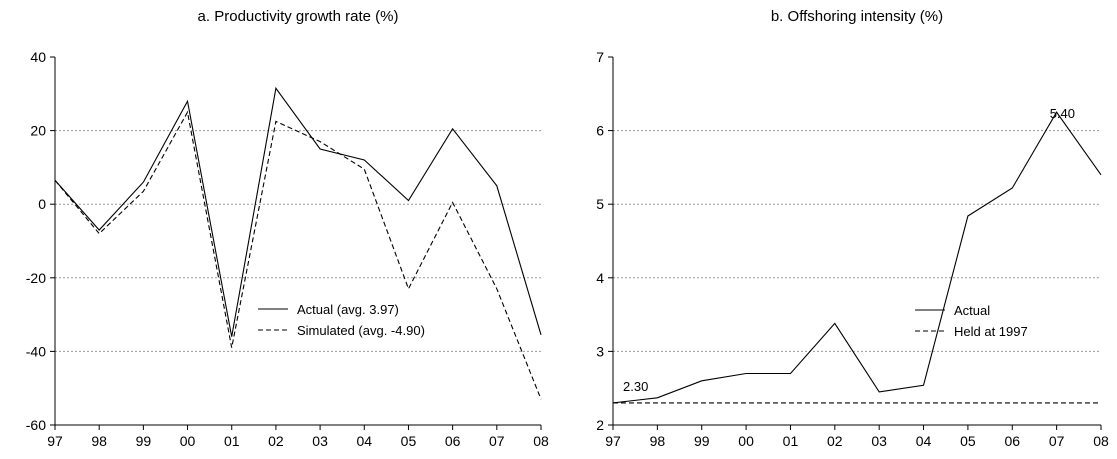 The image size is (1117, 459). Describe the element at coordinates (857, 16) in the screenshot. I see `panel-title: b. Offshoring intensity (%)` at that location.